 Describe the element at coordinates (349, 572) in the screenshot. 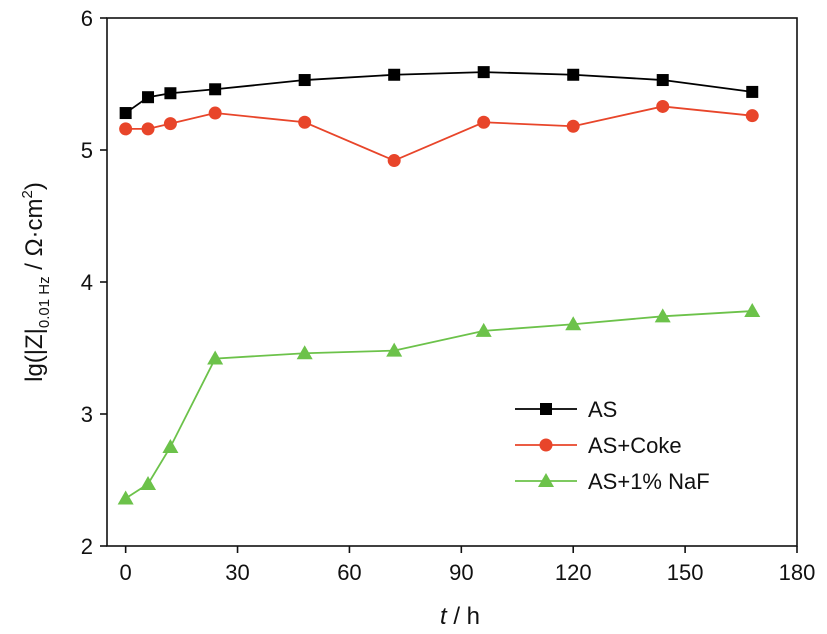

I see `x-tick-label: 60` at that location.